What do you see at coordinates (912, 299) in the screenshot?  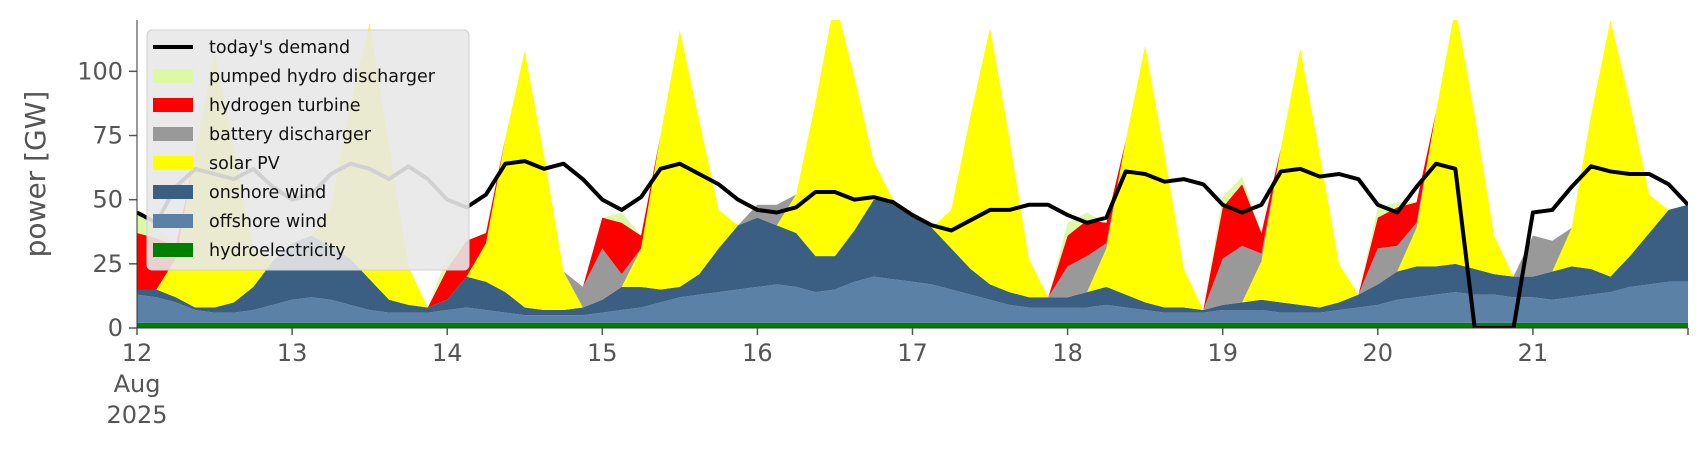 I see `area-offshore-wind` at bounding box center [912, 299].